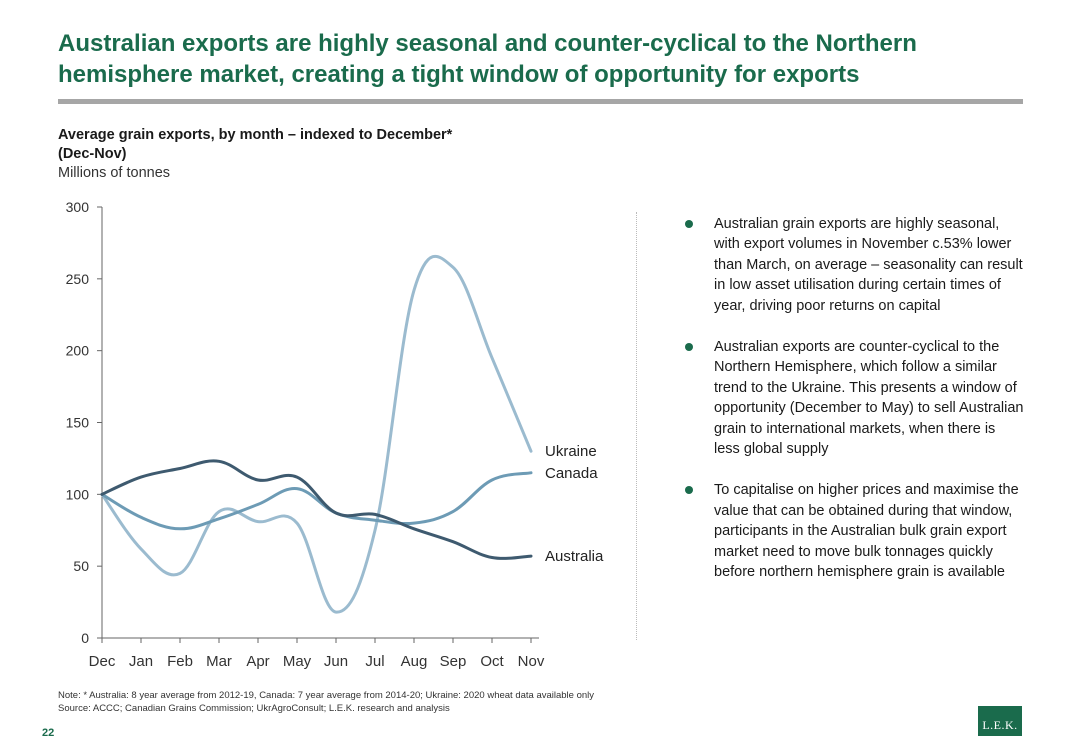 This screenshot has width=1080, height=748. Describe the element at coordinates (571, 473) in the screenshot. I see `series-label-canada: Canada` at that location.